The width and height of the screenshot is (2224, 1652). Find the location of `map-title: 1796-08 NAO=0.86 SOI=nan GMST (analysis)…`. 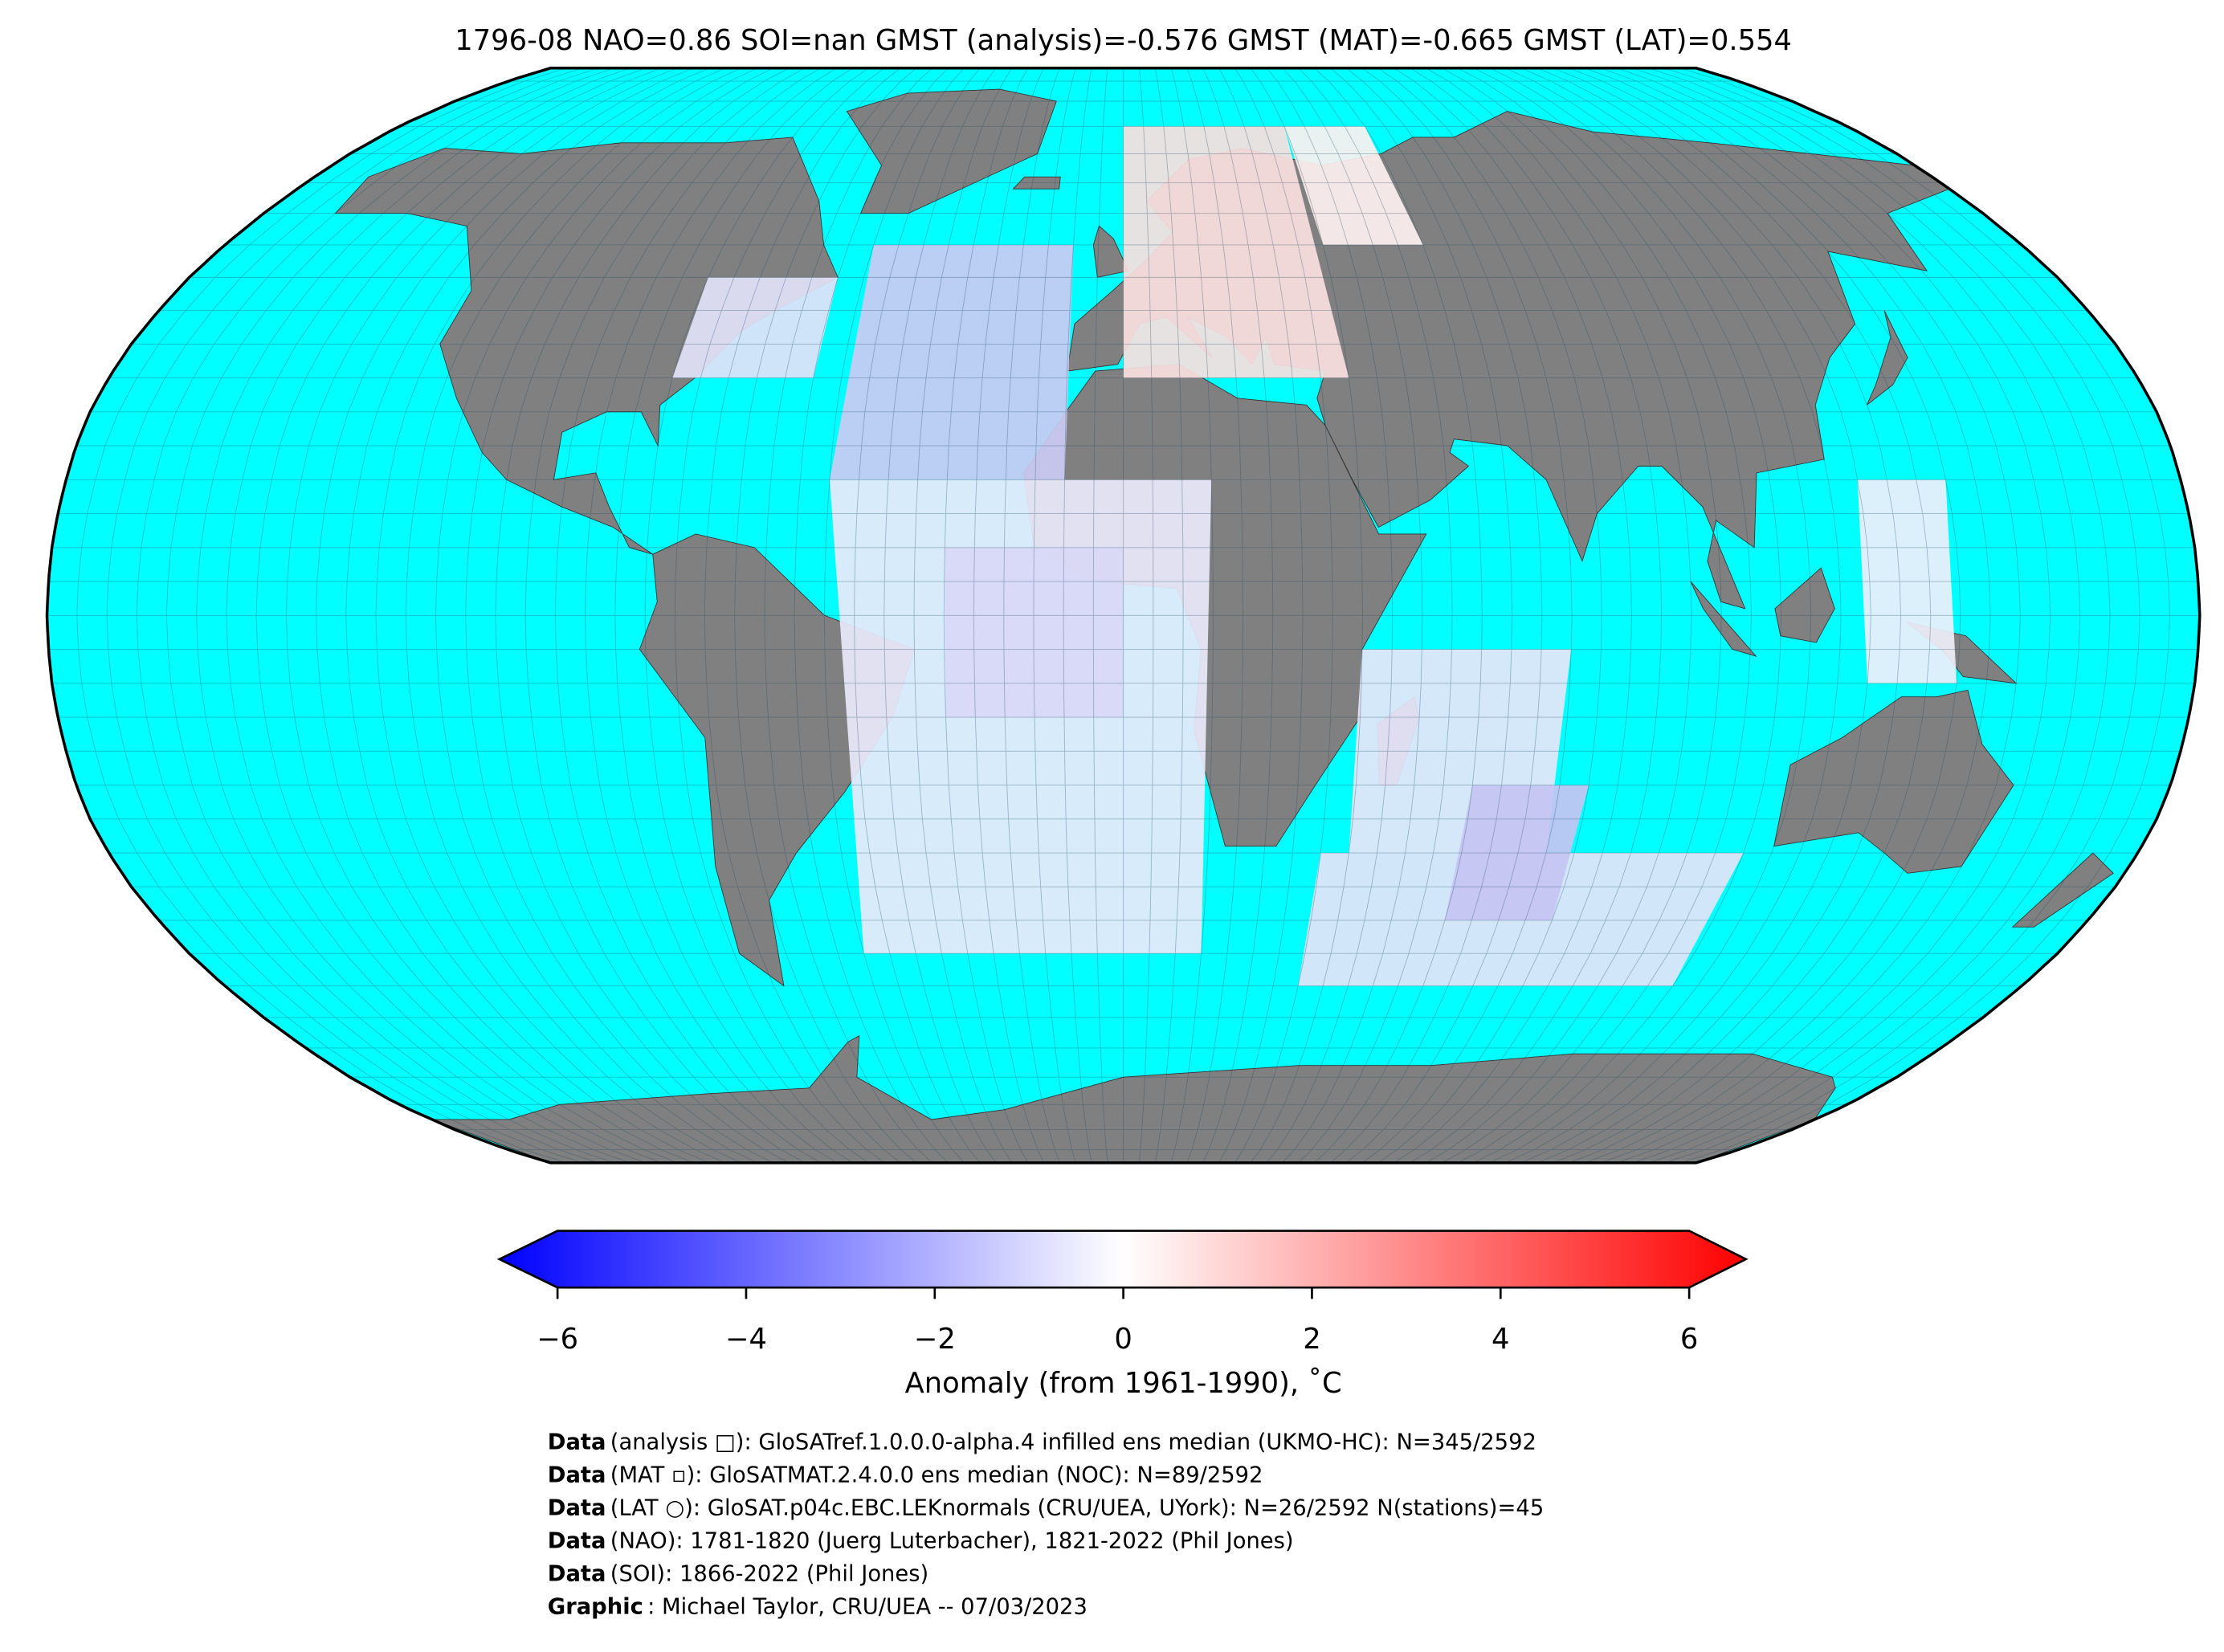

map-title: 1796-08 NAO=0.86 SOI=nan GMST (analysis)… is located at coordinates (1123, 40).